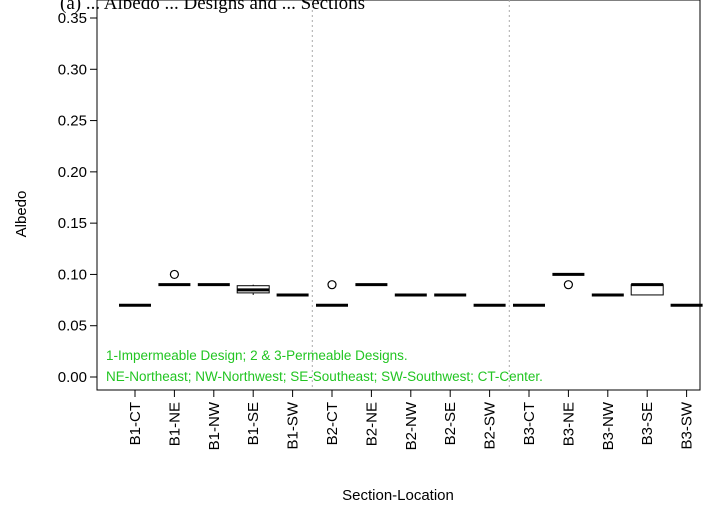 The height and width of the screenshot is (510, 711). I want to click on x-tick-label: B2-NW, so click(411, 425).